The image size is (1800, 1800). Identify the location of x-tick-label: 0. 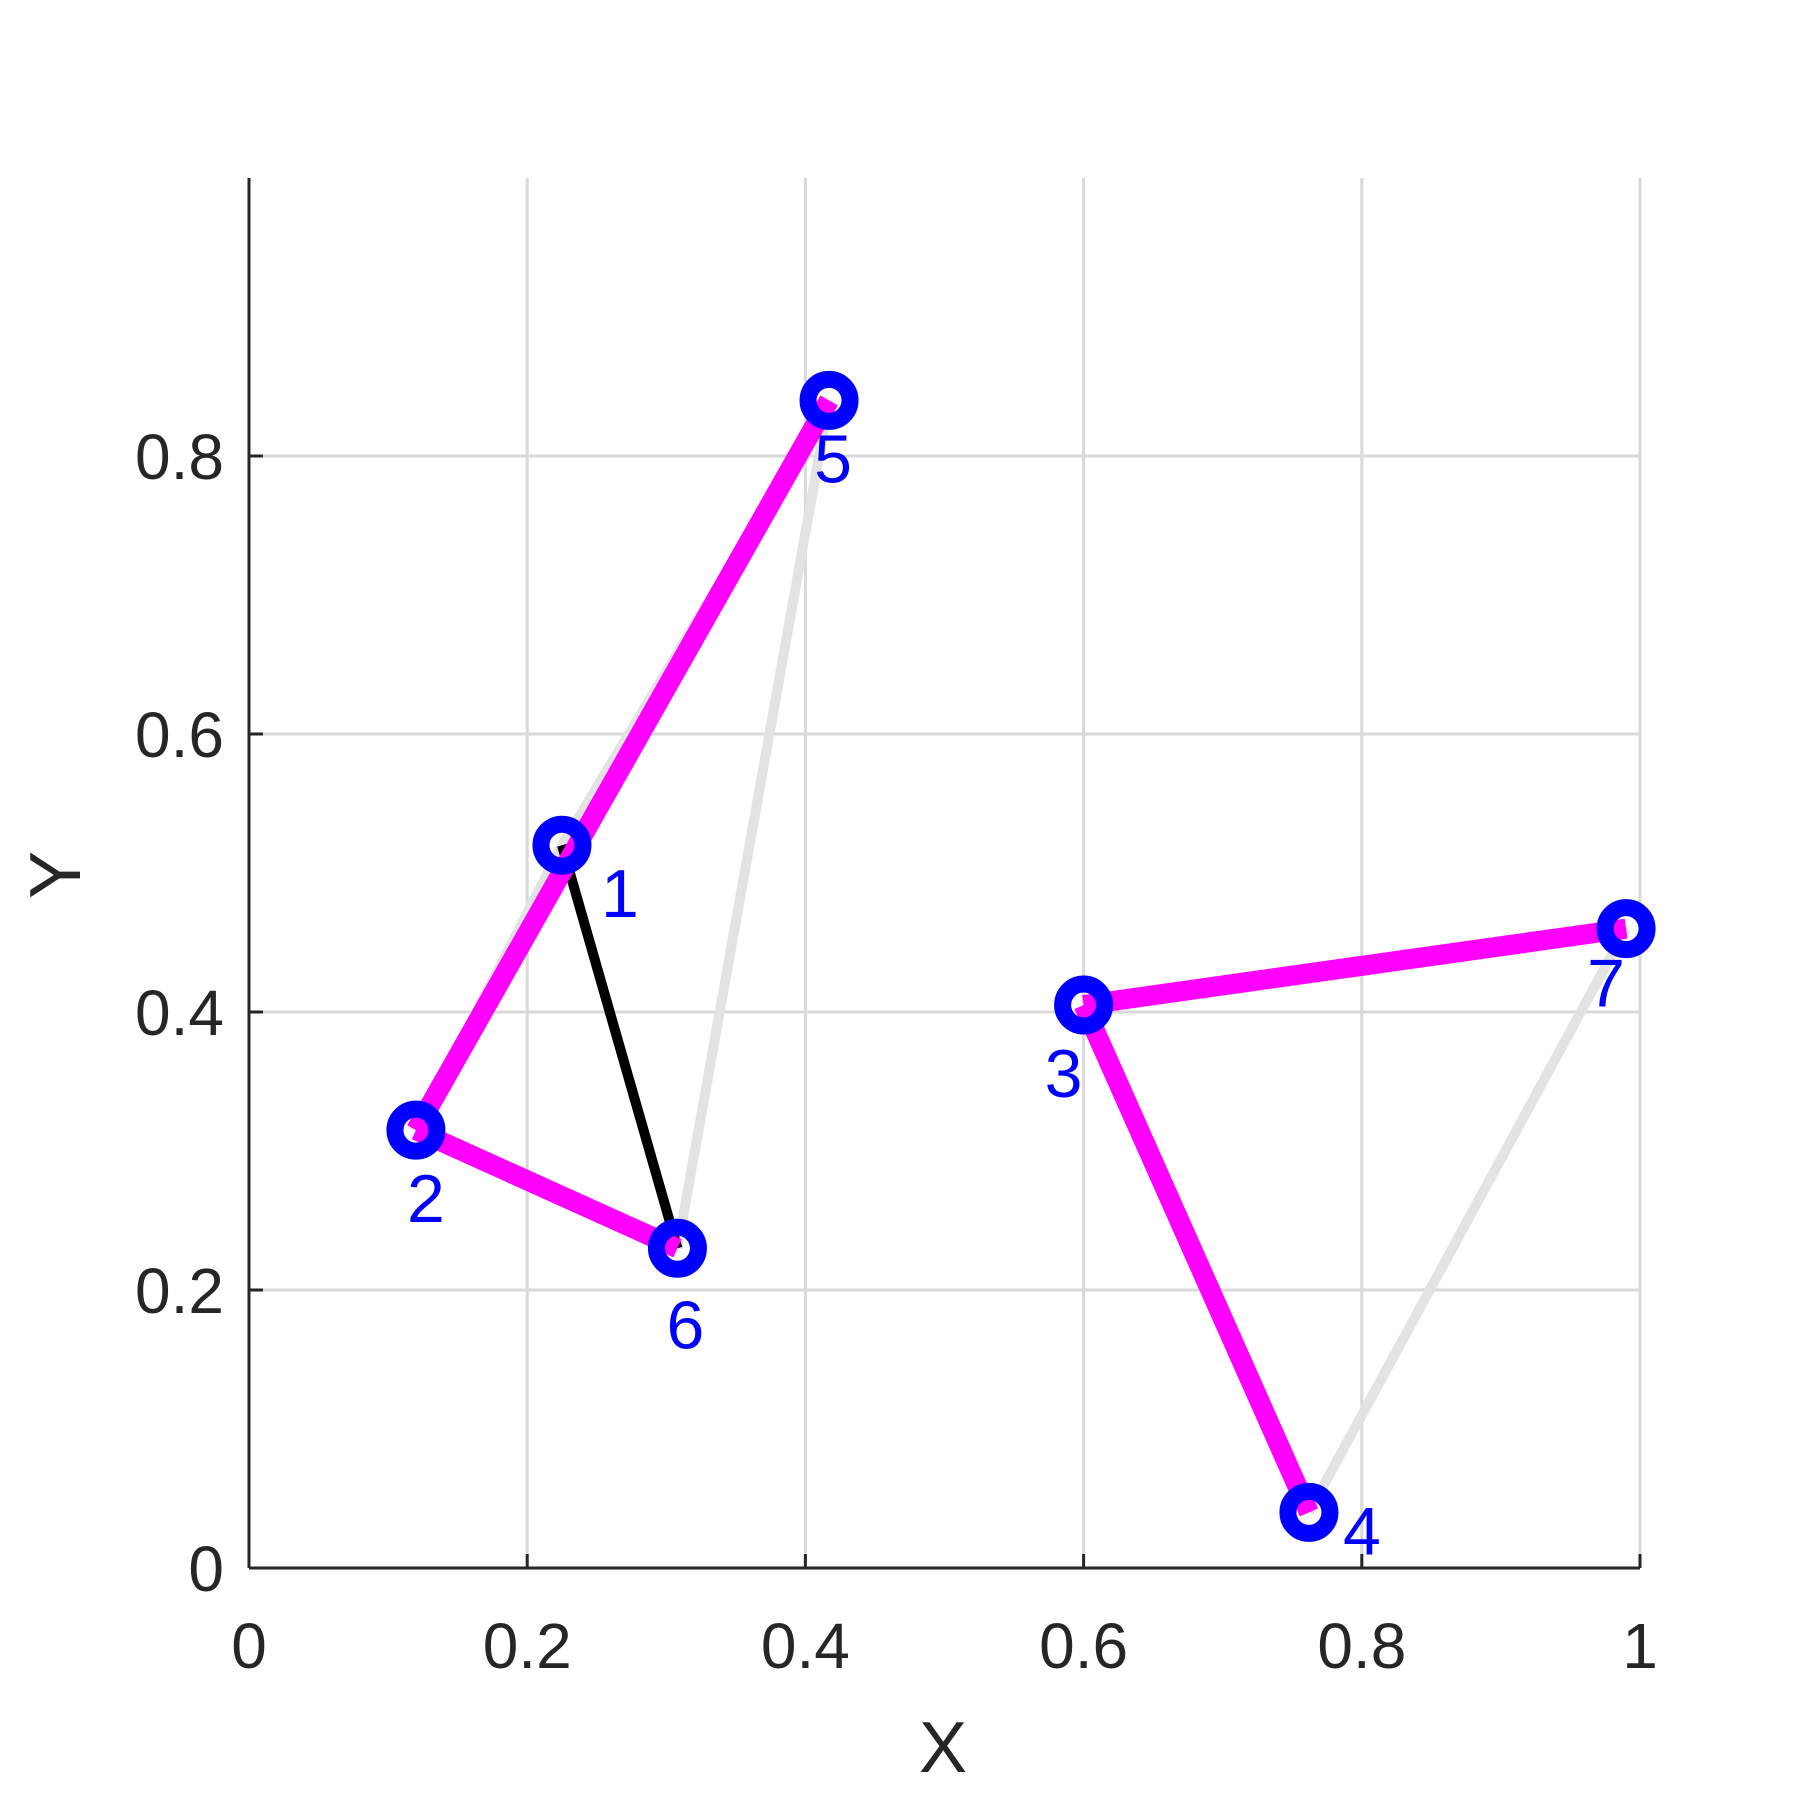
(249, 1646).